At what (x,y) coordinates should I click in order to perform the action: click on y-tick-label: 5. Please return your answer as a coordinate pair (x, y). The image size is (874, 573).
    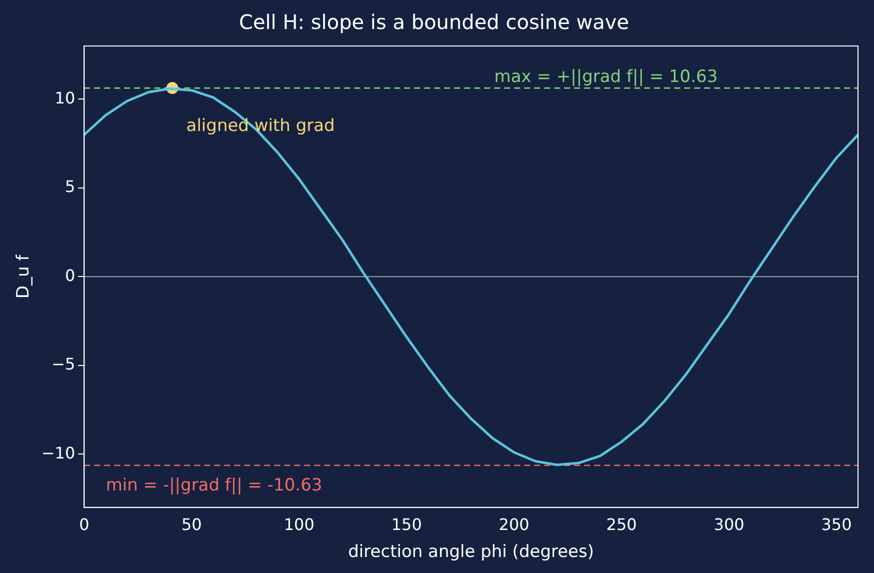
    Looking at the image, I should click on (70, 186).